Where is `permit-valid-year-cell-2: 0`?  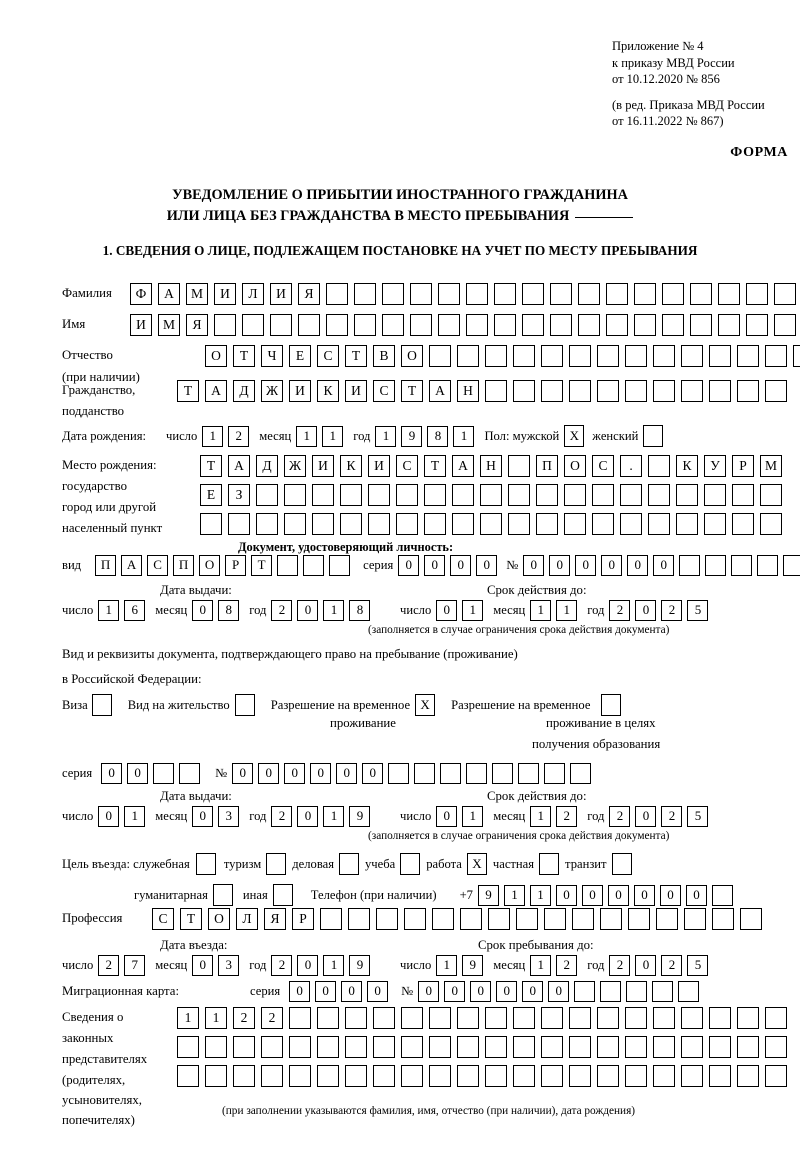 permit-valid-year-cell-2: 0 is located at coordinates (646, 816).